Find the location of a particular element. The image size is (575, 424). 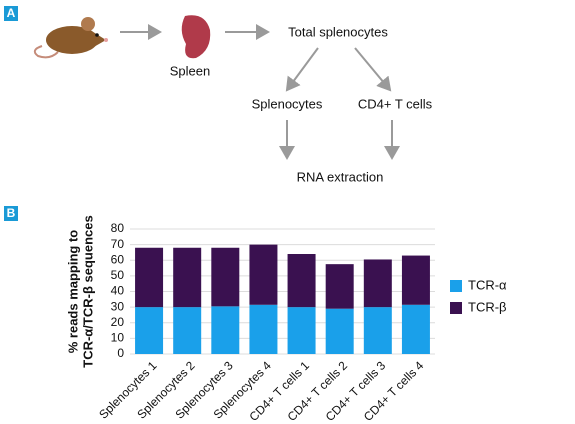

y-tick-label: 30 is located at coordinates (118, 306).